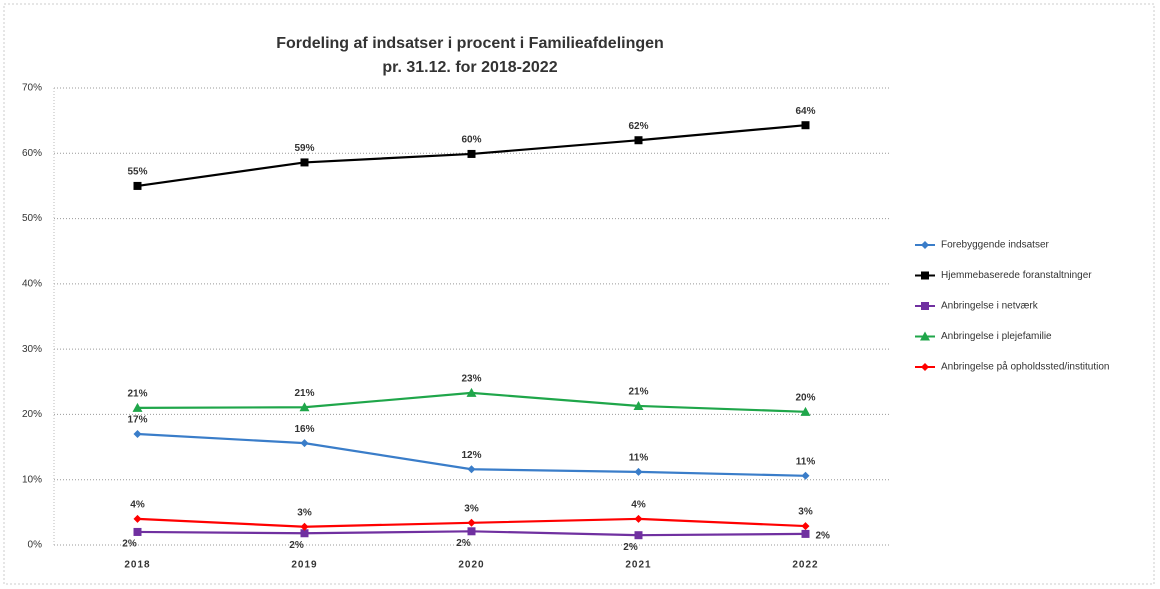  What do you see at coordinates (32, 218) in the screenshot?
I see `y-tick-label: 50%` at bounding box center [32, 218].